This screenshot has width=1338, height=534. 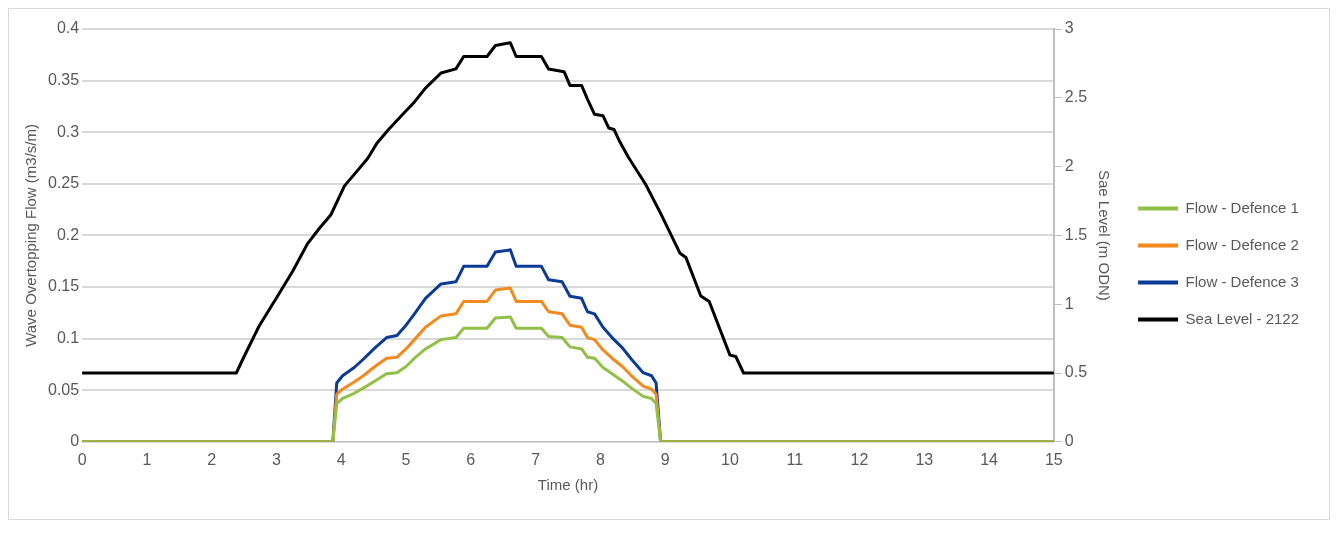 I want to click on legend-label: Flow - Defence 3, so click(x=1242, y=281).